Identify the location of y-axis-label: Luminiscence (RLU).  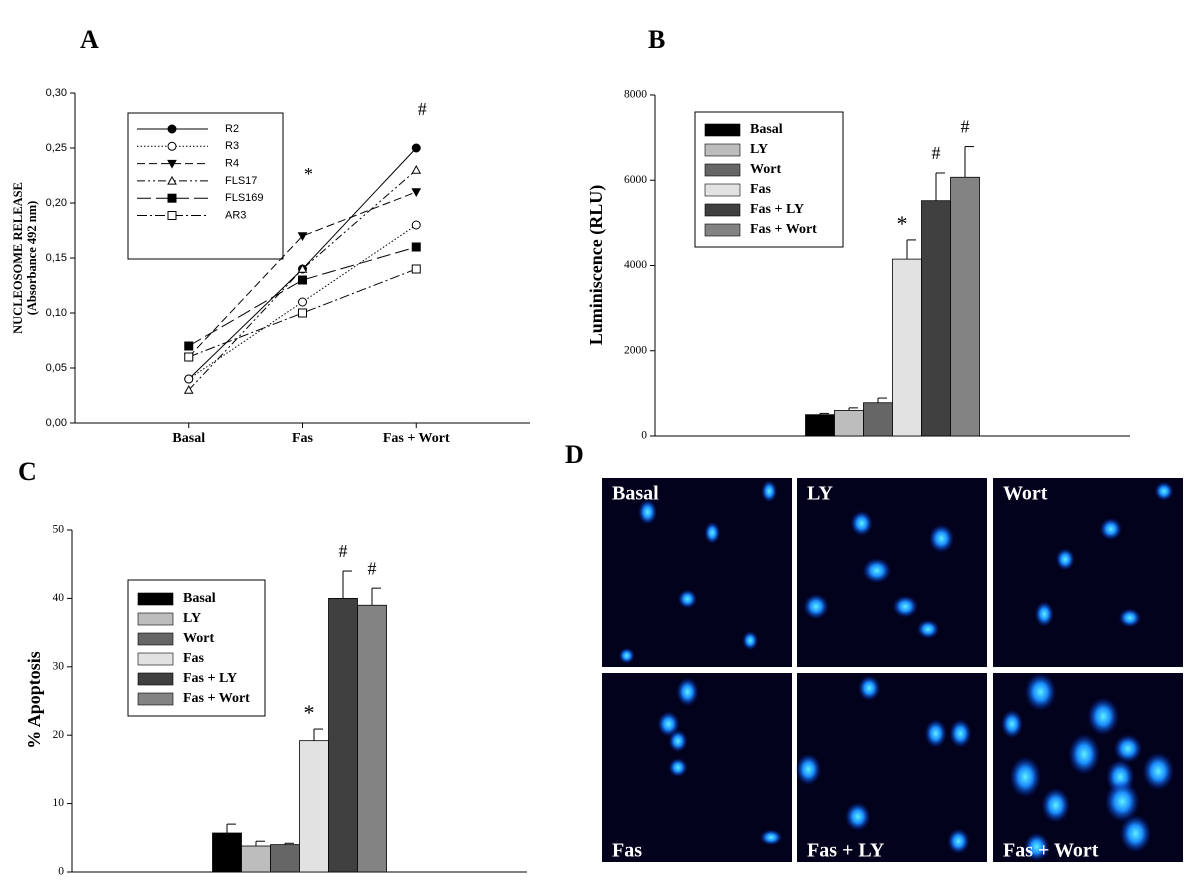
(596, 265).